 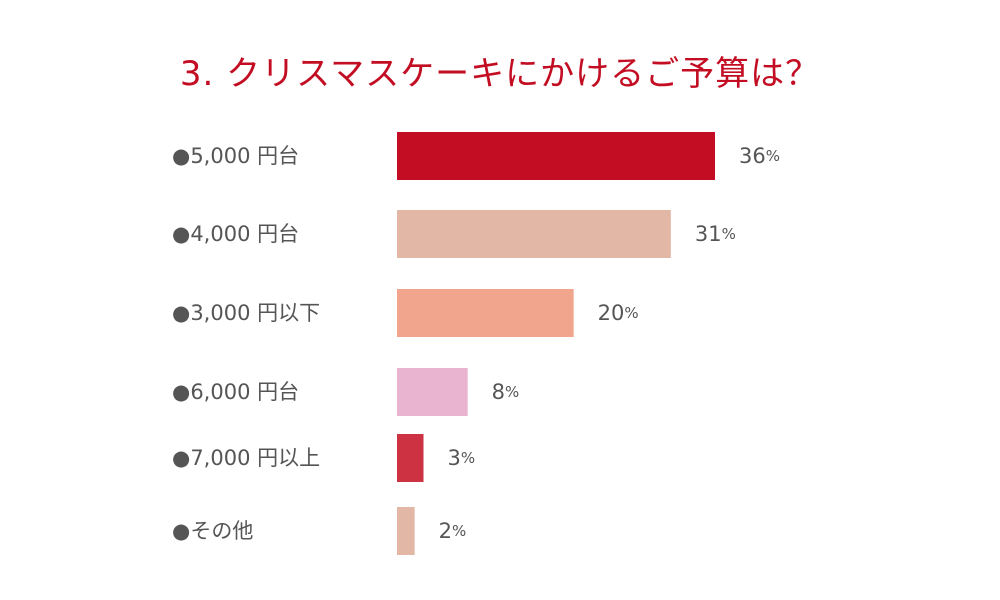 I want to click on value-label: 36%, so click(x=759, y=156).